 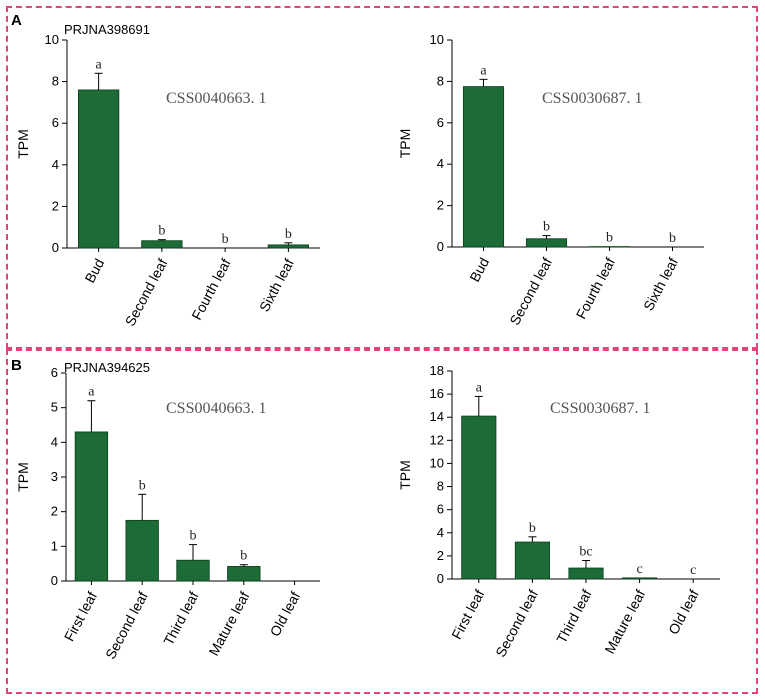 I want to click on y-tick-label: 16, so click(x=437, y=393).